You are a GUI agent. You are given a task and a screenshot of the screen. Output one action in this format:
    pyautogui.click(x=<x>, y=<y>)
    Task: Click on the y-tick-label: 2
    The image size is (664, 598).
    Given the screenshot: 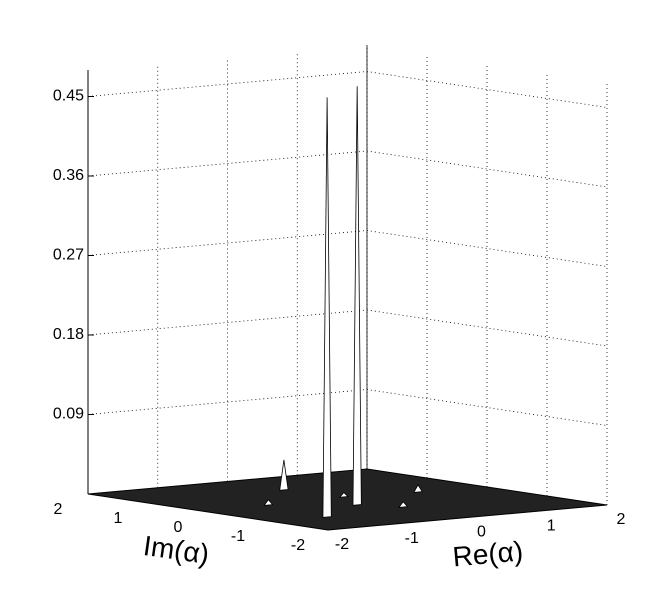 What is the action you would take?
    pyautogui.click(x=58, y=509)
    